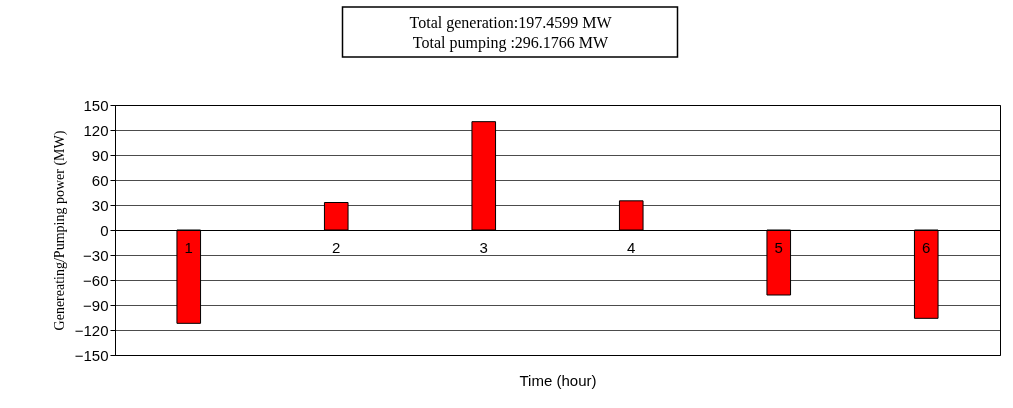 This screenshot has height=408, width=1013. I want to click on y-tick-label: 90, so click(100, 155).